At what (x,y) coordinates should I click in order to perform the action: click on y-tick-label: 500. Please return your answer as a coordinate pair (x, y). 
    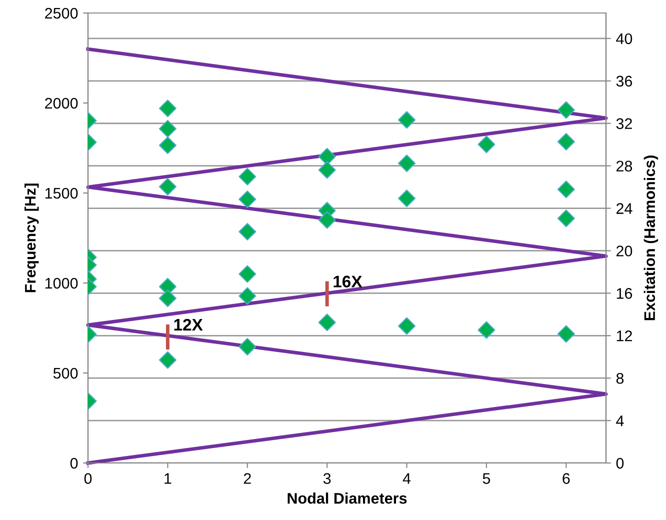
    Looking at the image, I should click on (65, 373).